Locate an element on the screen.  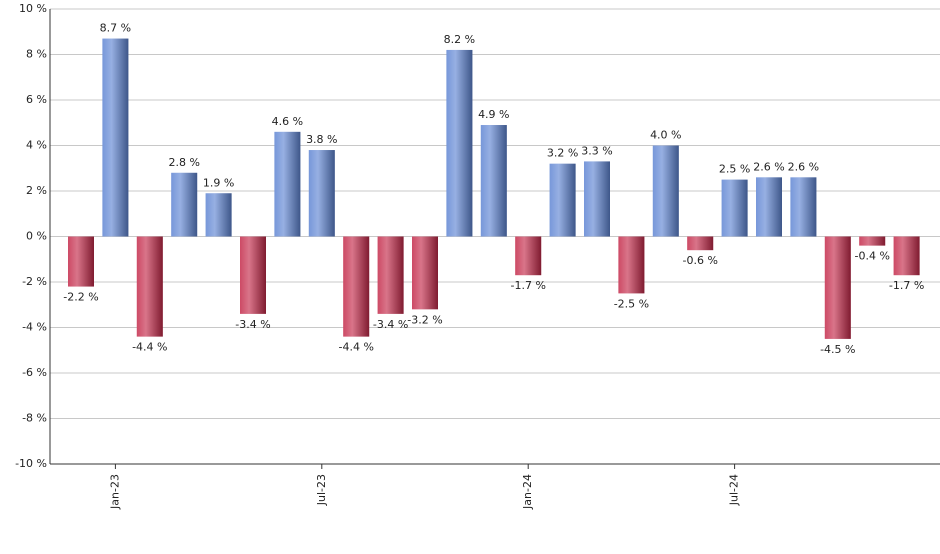
value-label: 2.5 % is located at coordinates (734, 169).